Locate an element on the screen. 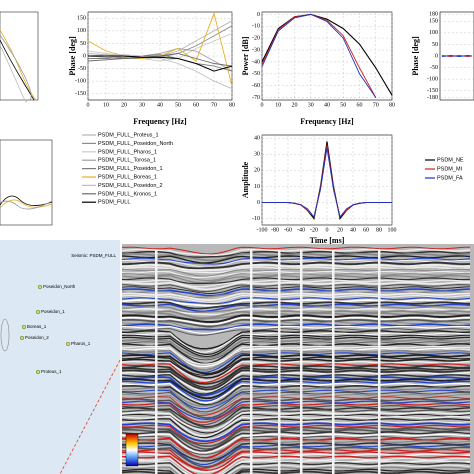 This screenshot has width=474, height=474. y-tick-label: 20 is located at coordinates (257, 171).